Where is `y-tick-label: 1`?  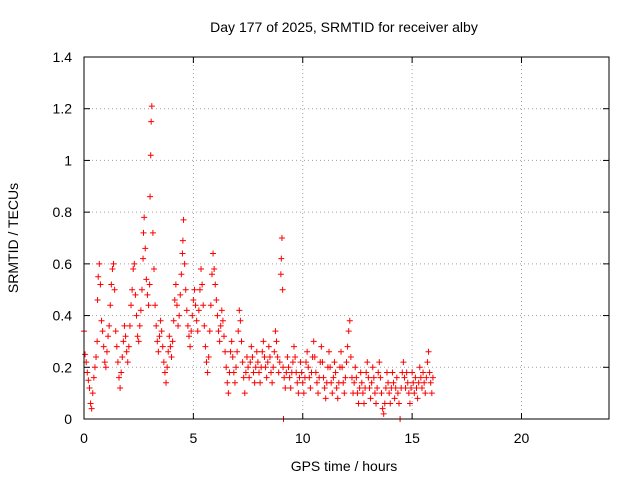
y-tick-label: 1 is located at coordinates (68, 160).